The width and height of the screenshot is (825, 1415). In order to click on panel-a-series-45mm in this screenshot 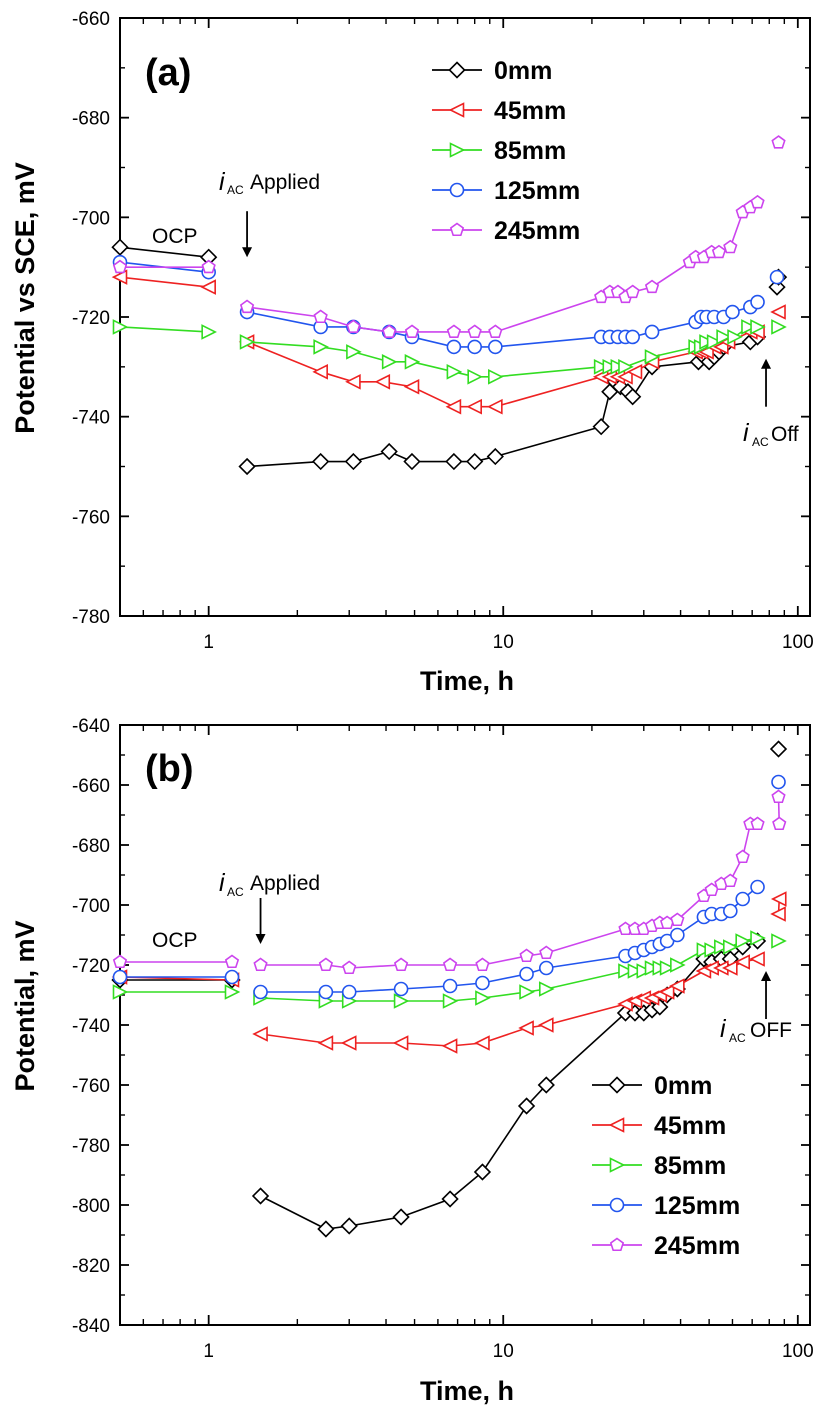, I will do `click(448, 342)`.